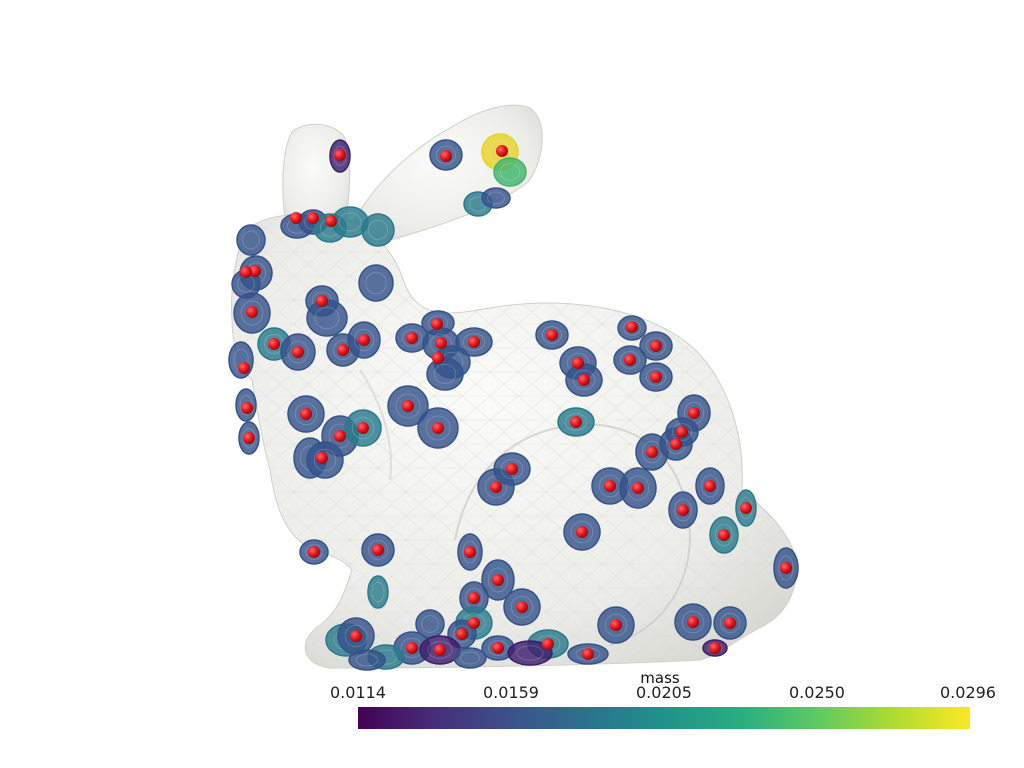 The image size is (1024, 768). I want to click on colorbar-tick-label: 0.0159, so click(511, 692).